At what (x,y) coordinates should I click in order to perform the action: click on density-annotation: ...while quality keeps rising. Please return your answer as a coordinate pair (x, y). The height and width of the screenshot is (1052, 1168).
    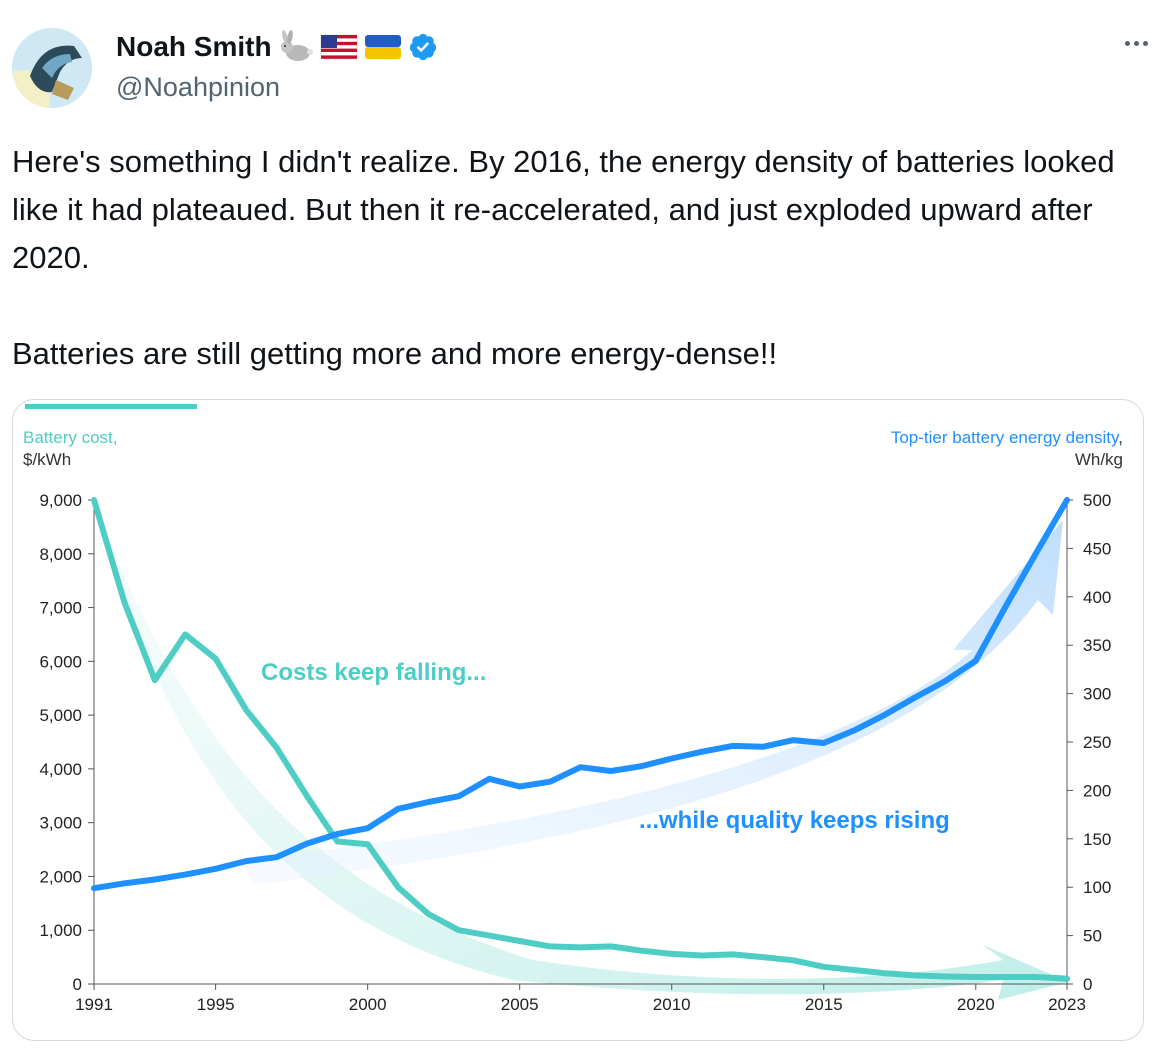
    Looking at the image, I should click on (794, 820).